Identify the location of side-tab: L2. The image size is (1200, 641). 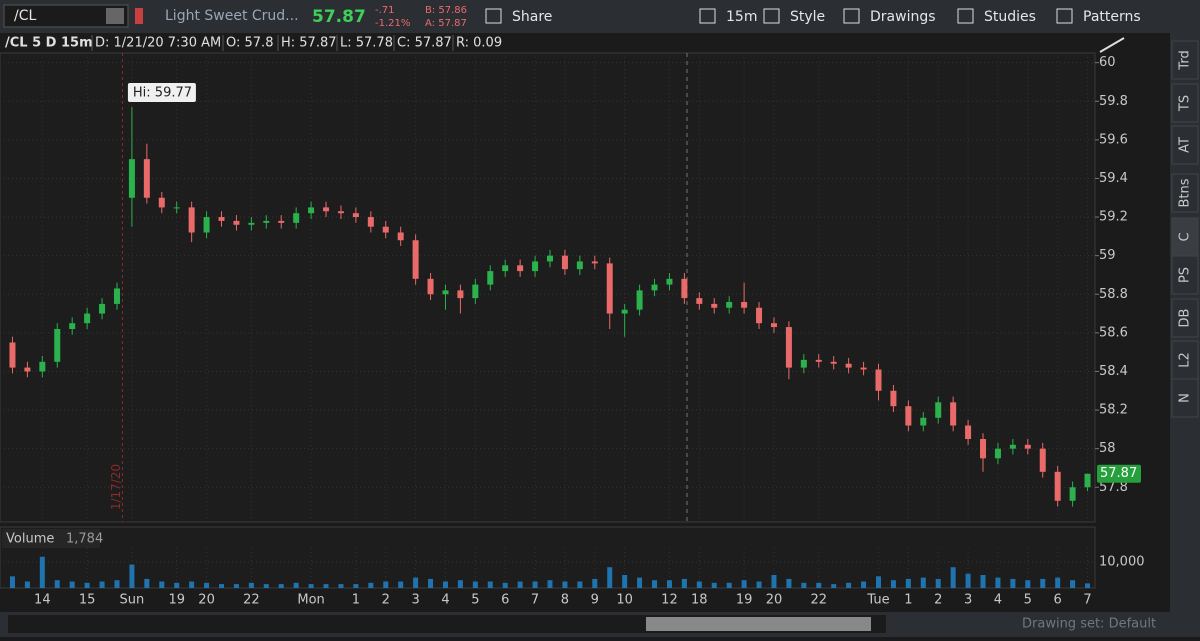
(1185, 360).